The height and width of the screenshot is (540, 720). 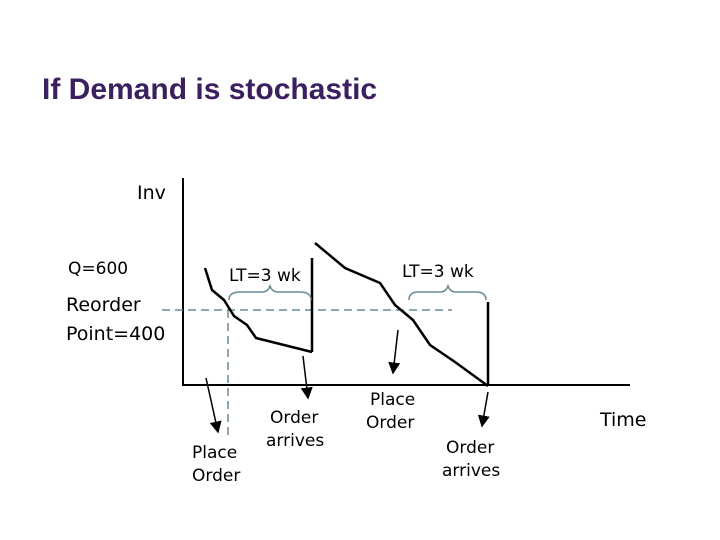 I want to click on x-axis-label: Time, so click(x=623, y=420).